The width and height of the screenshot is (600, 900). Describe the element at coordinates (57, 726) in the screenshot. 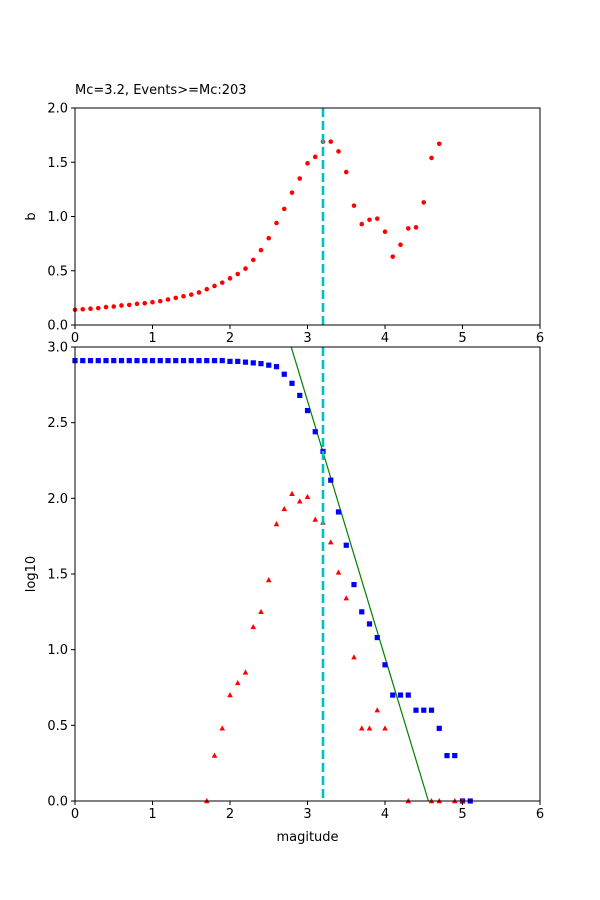

I see `y-tick-label: 0.5` at that location.